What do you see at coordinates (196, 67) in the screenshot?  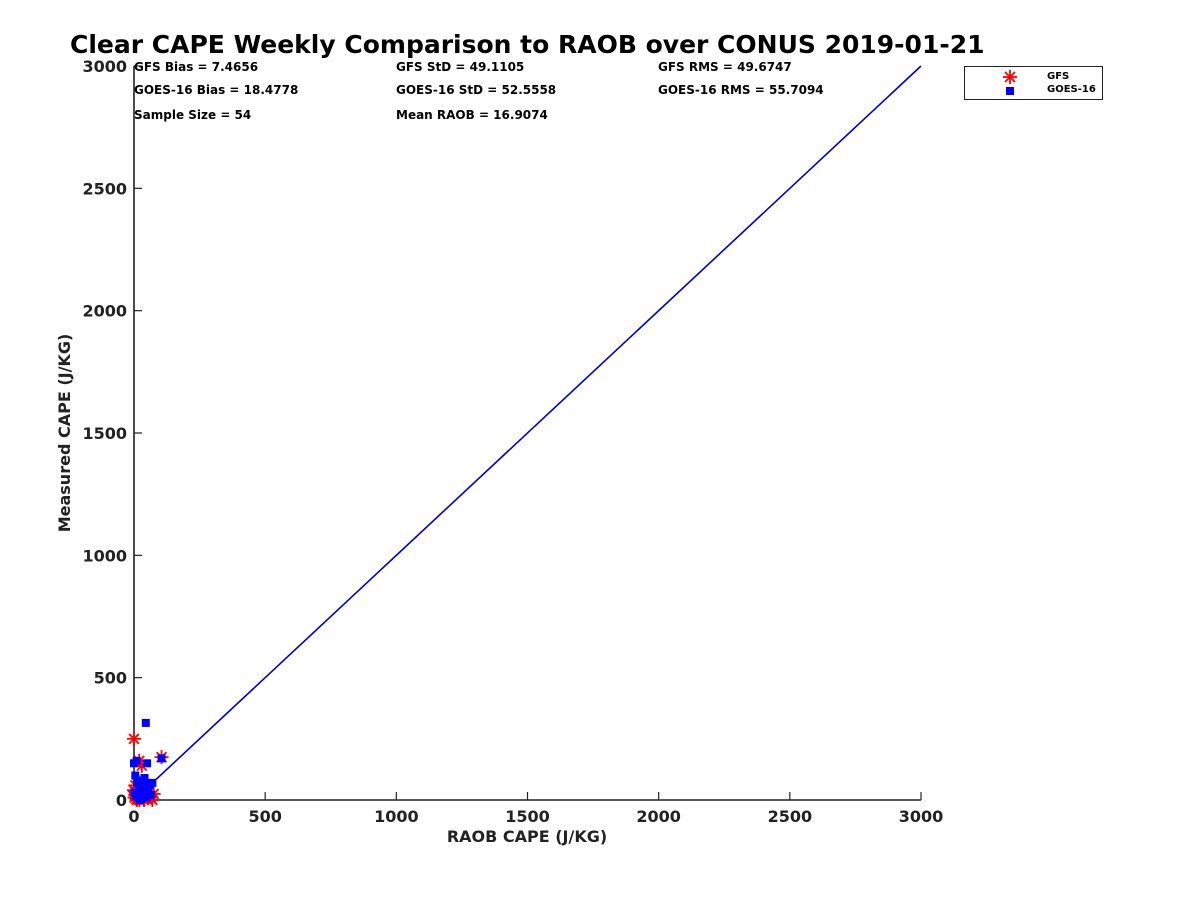 I see `stat-gfs-bias: GFS Bias = 7.4656` at bounding box center [196, 67].